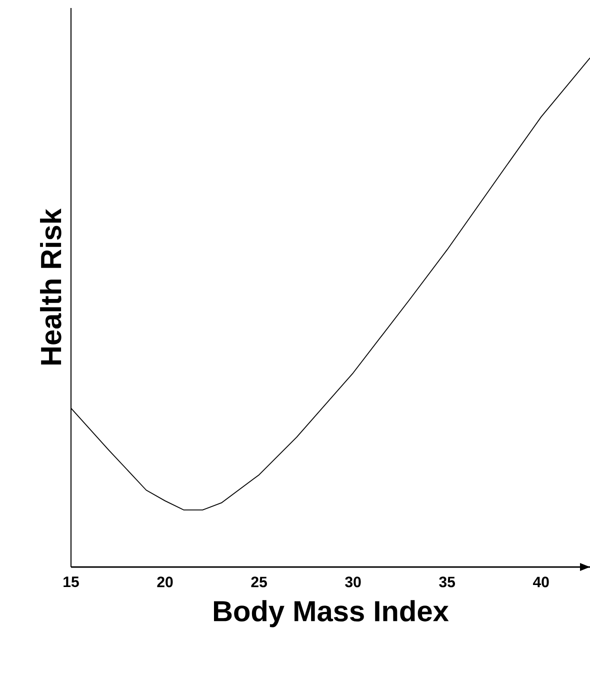 The image size is (590, 679). Describe the element at coordinates (259, 582) in the screenshot. I see `x-tick-label: 25` at that location.